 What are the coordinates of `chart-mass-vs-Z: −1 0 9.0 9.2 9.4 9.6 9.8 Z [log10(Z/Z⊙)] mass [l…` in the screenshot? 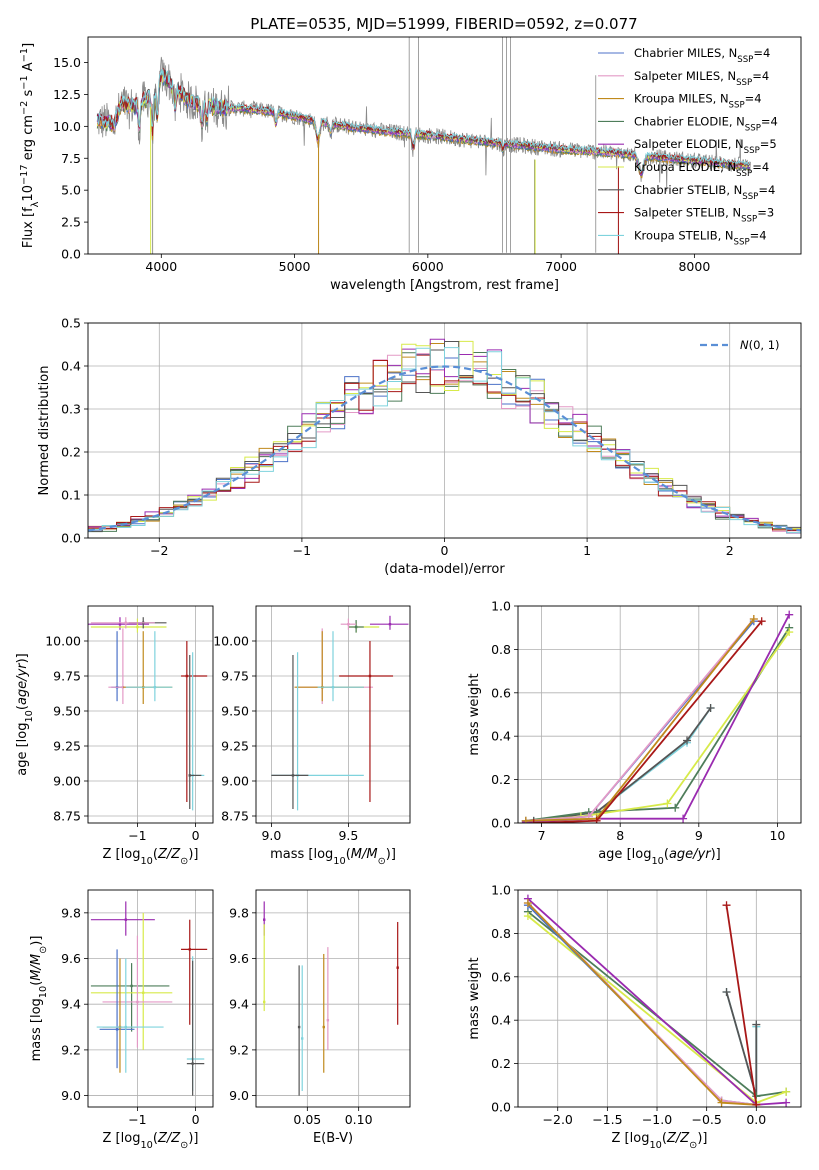 It's located at (121, 1020).